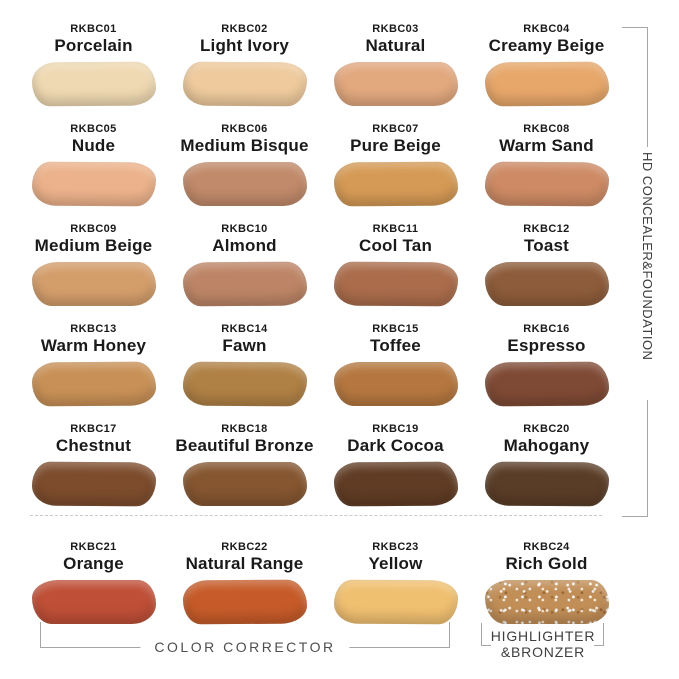  Describe the element at coordinates (93, 45) in the screenshot. I see `shade-name: Porcelain` at that location.